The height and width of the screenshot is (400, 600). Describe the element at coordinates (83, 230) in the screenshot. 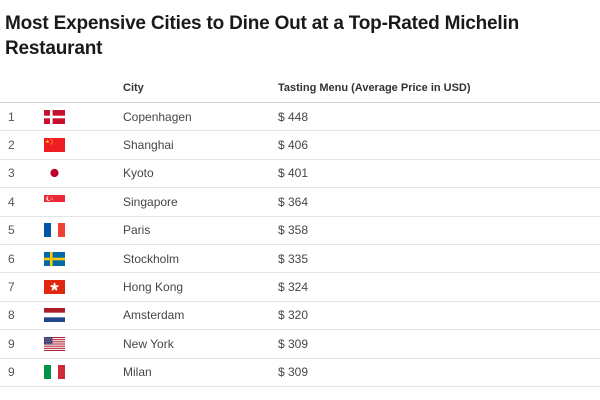

I see `flag-france-icon` at that location.